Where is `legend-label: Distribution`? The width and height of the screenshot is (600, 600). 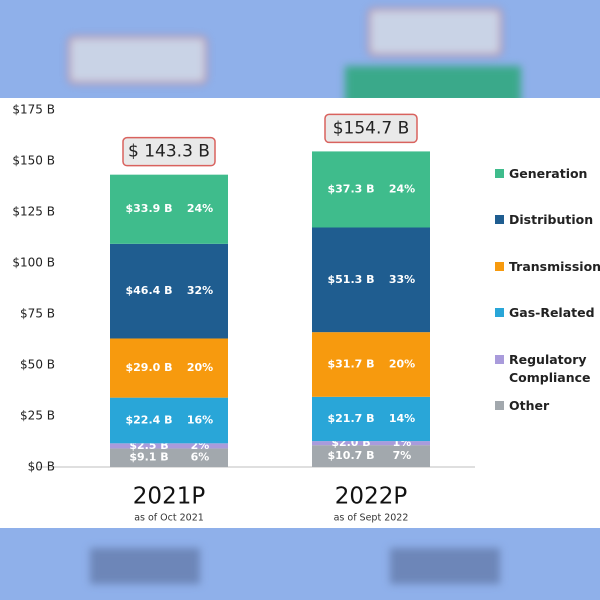 legend-label: Distribution is located at coordinates (551, 219).